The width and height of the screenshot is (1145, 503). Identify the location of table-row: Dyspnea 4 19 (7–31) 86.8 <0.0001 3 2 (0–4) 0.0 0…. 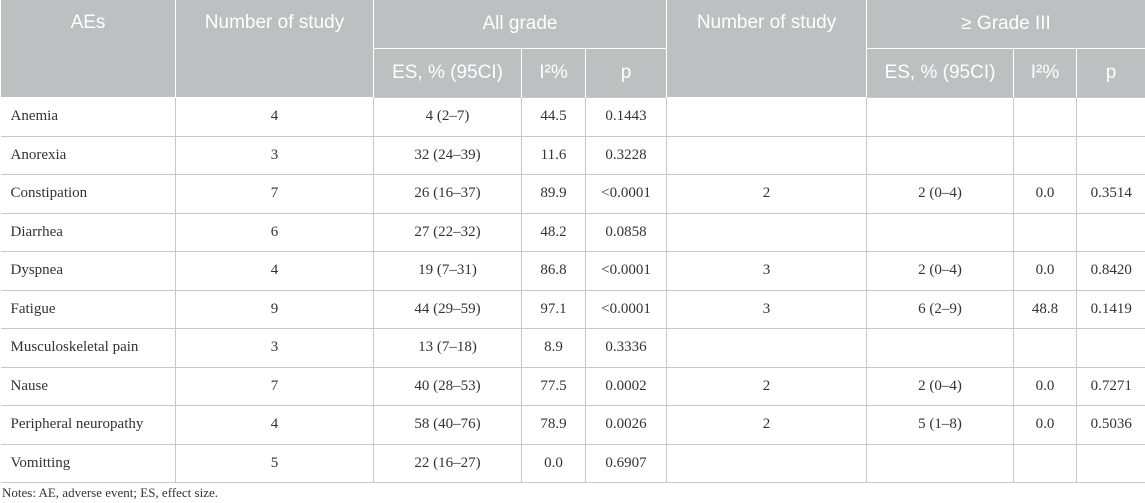
(572, 271).